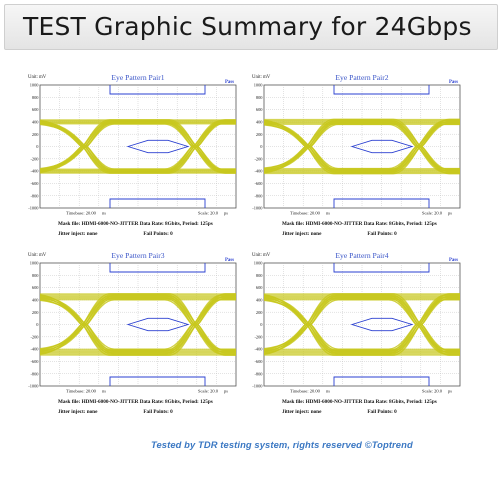  What do you see at coordinates (305, 391) in the screenshot?
I see `timebase-label: Timebase: 20.00` at bounding box center [305, 391].